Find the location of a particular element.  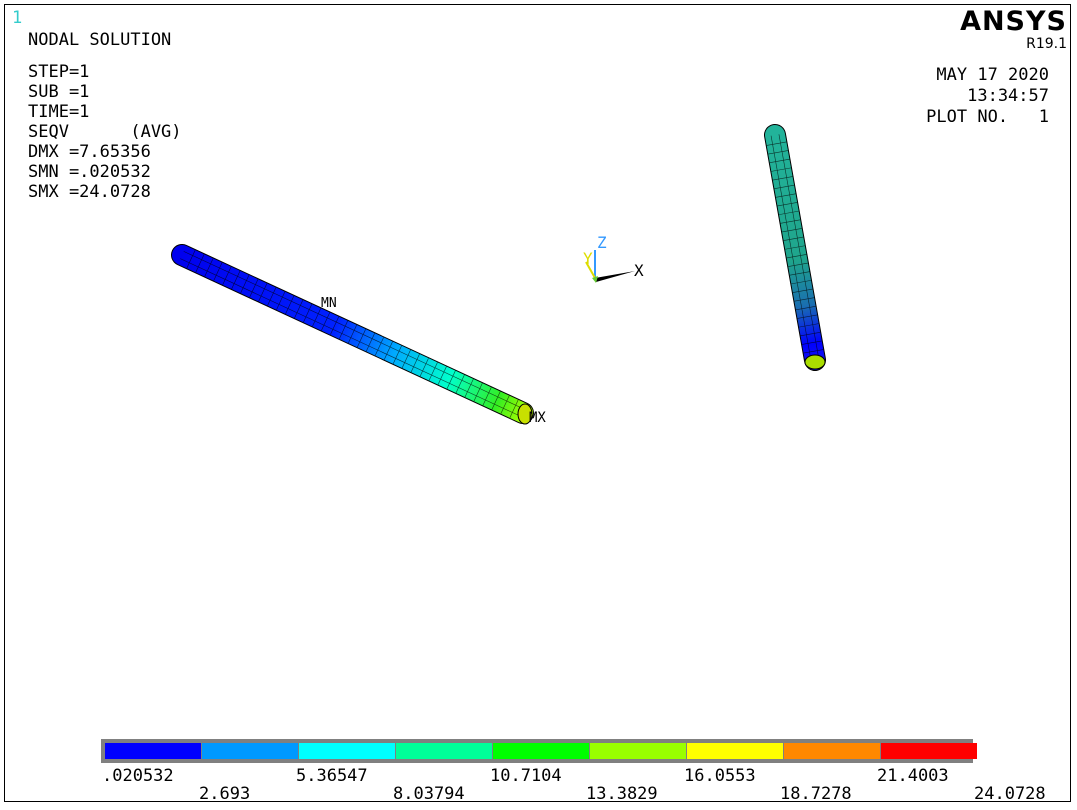

beam-left is located at coordinates (352, 334).